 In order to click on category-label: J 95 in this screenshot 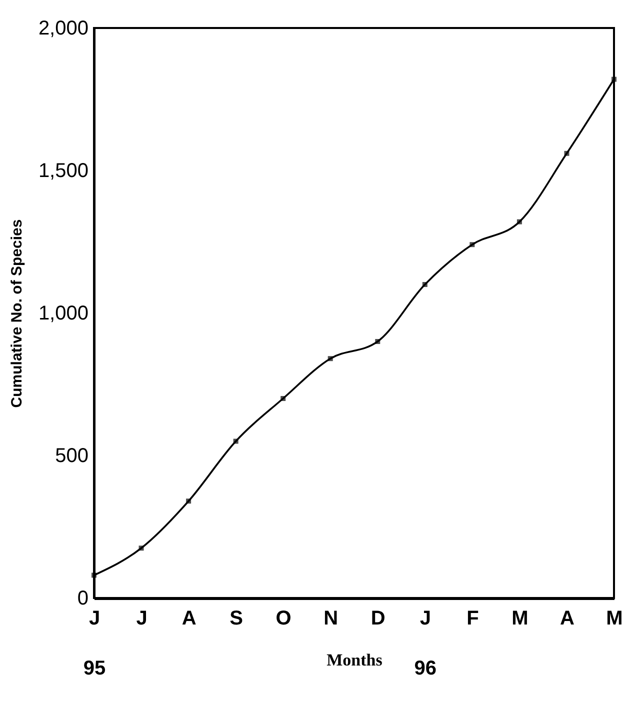, I will do `click(94, 644)`.